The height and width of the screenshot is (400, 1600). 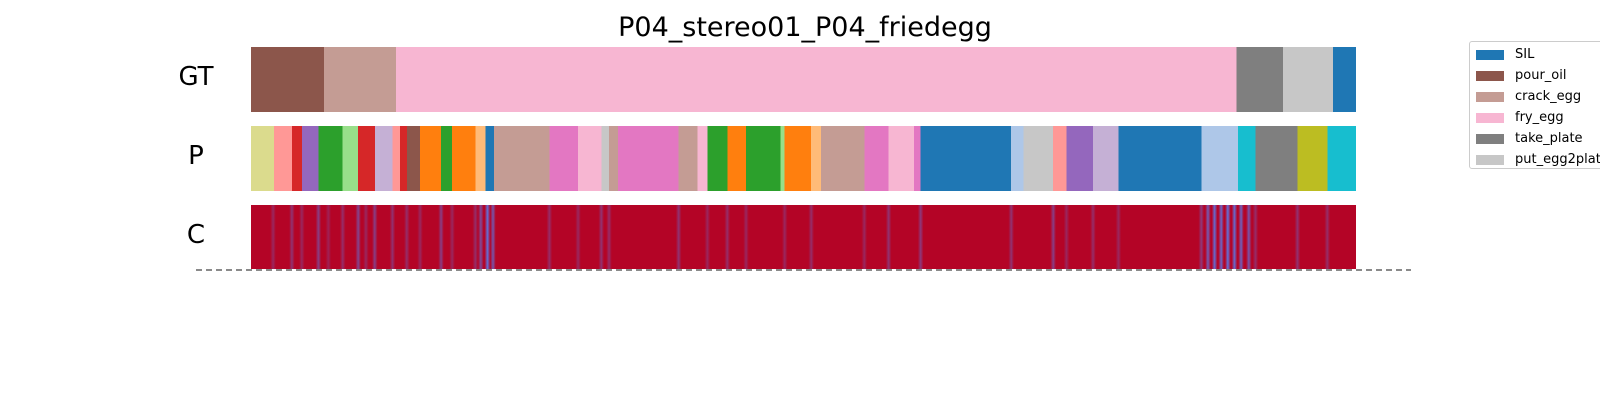 I want to click on confidence-strip, so click(x=803, y=237).